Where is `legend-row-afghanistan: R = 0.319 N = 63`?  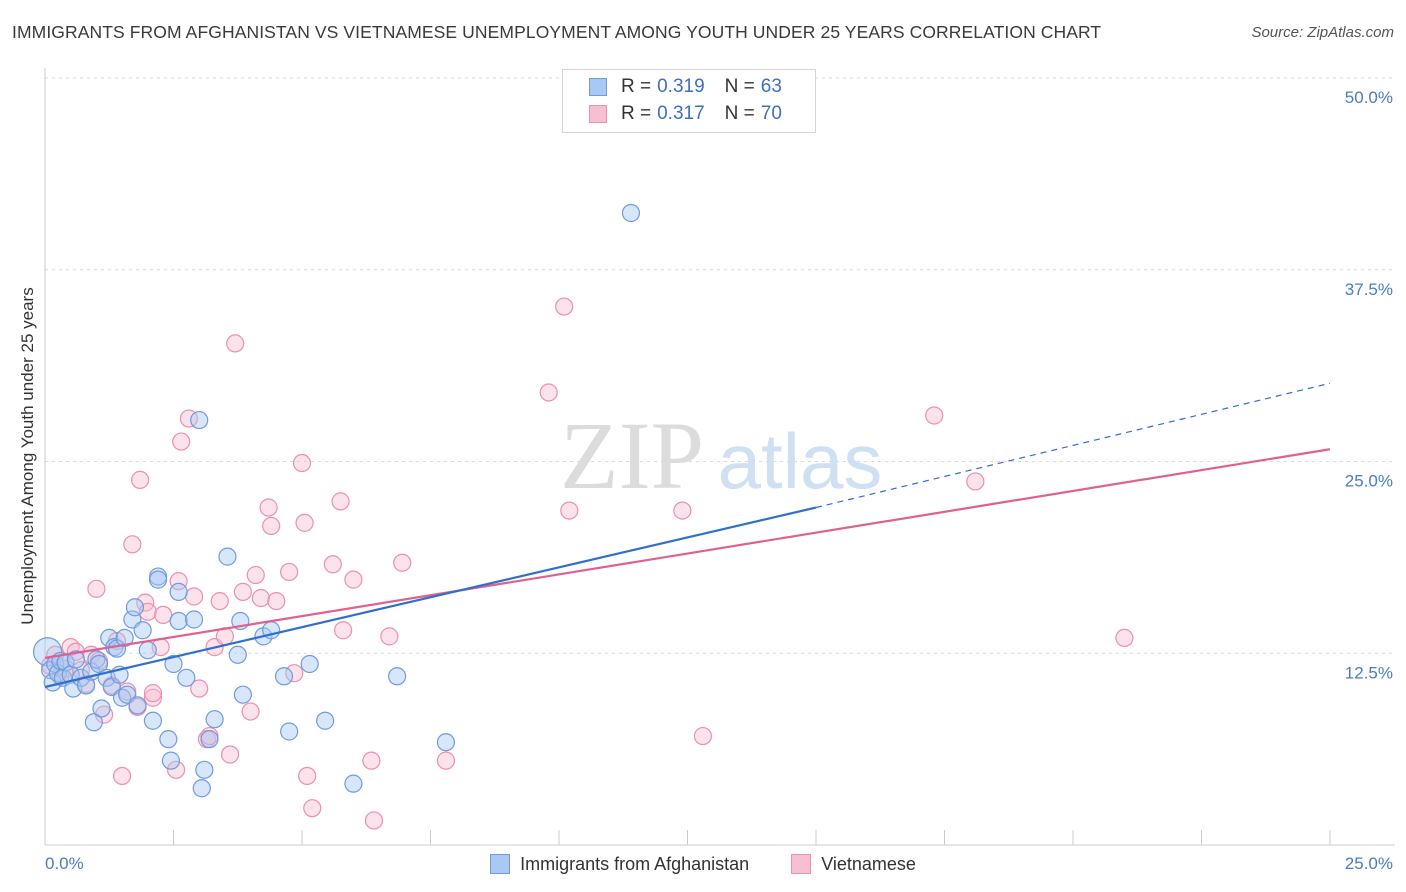
legend-row-afghanistan: R = 0.319 N = 63 is located at coordinates (685, 87).